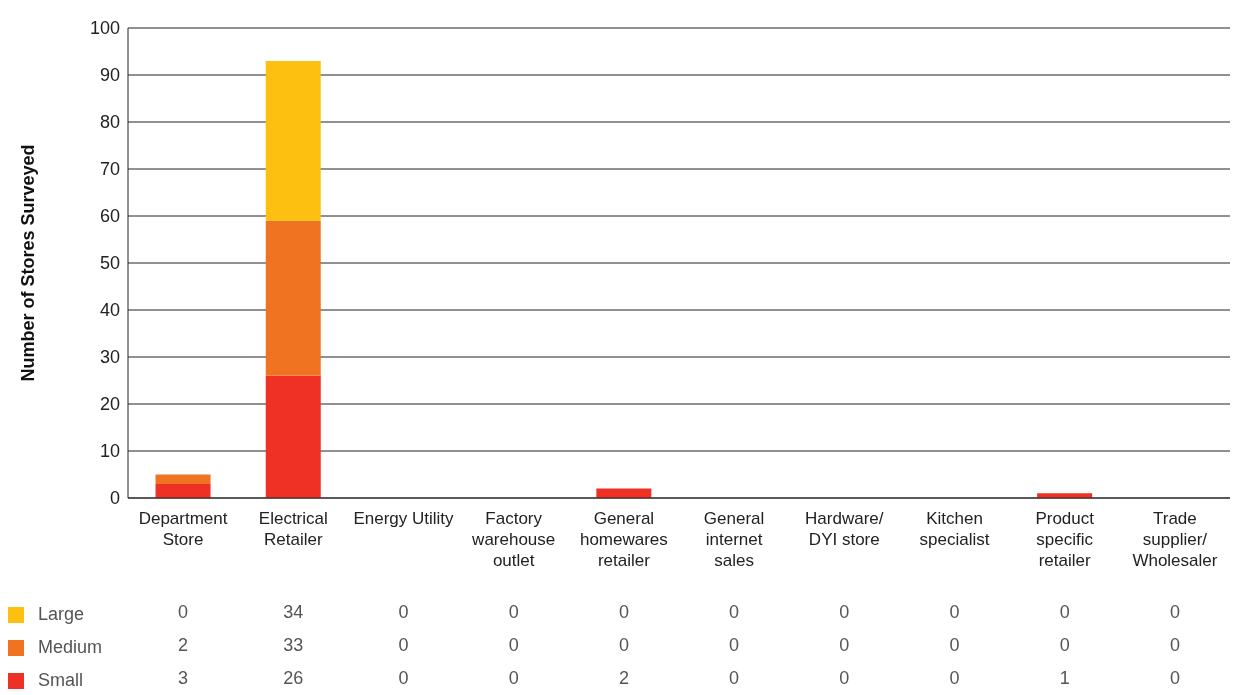  Describe the element at coordinates (293, 678) in the screenshot. I see `data-label: 26` at that location.